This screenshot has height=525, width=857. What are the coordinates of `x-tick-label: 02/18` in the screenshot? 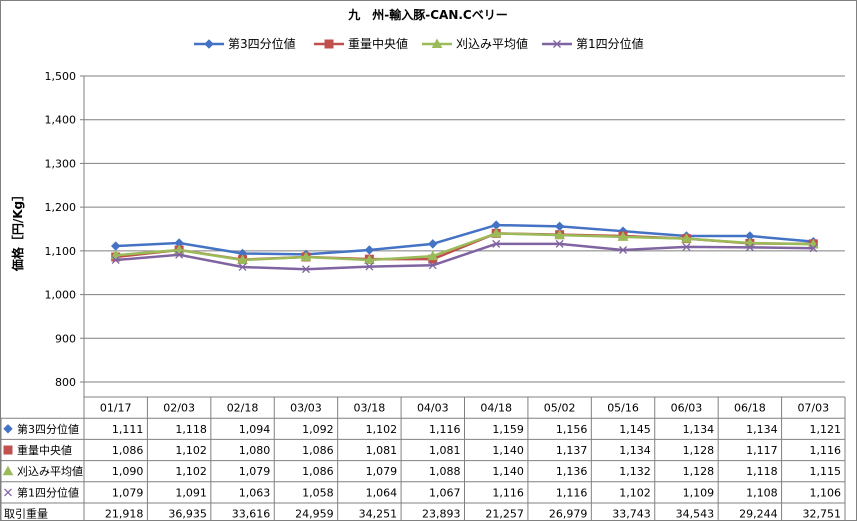 It's located at (243, 408).